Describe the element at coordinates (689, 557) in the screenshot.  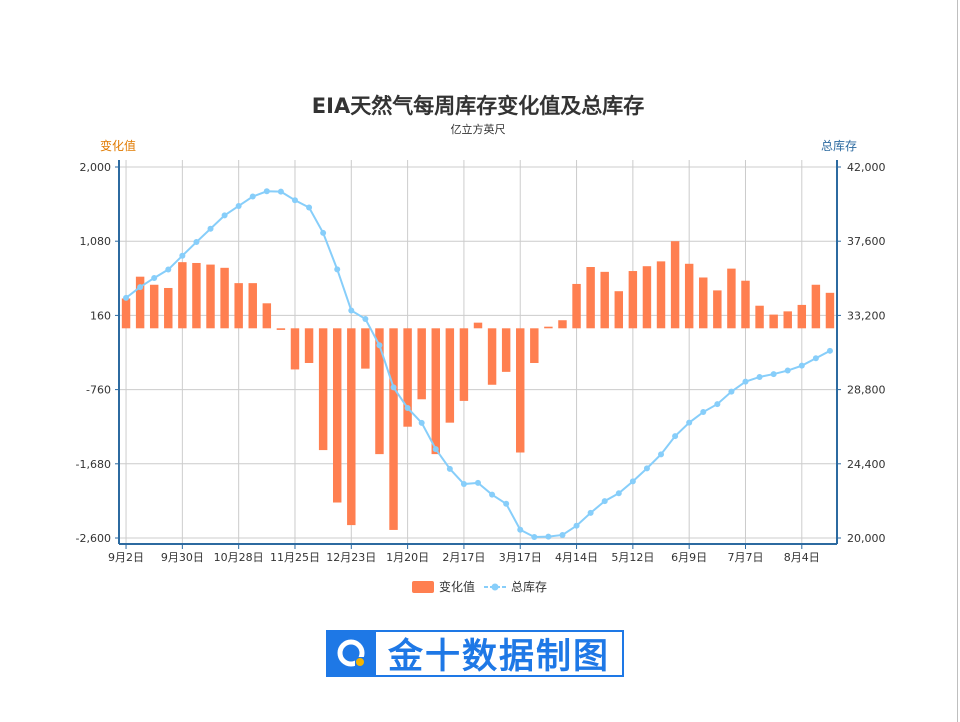
I see `x-tick-label: 6月9日` at that location.